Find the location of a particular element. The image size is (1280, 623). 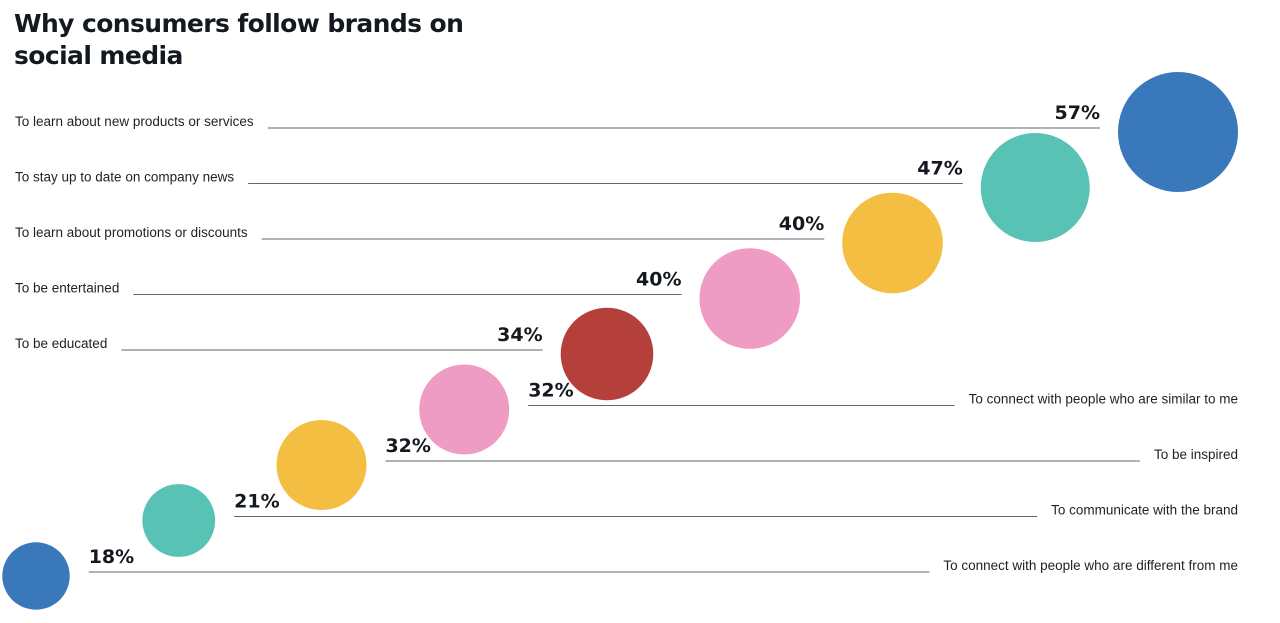

category-label-0: To learn about new products or services is located at coordinates (134, 121).